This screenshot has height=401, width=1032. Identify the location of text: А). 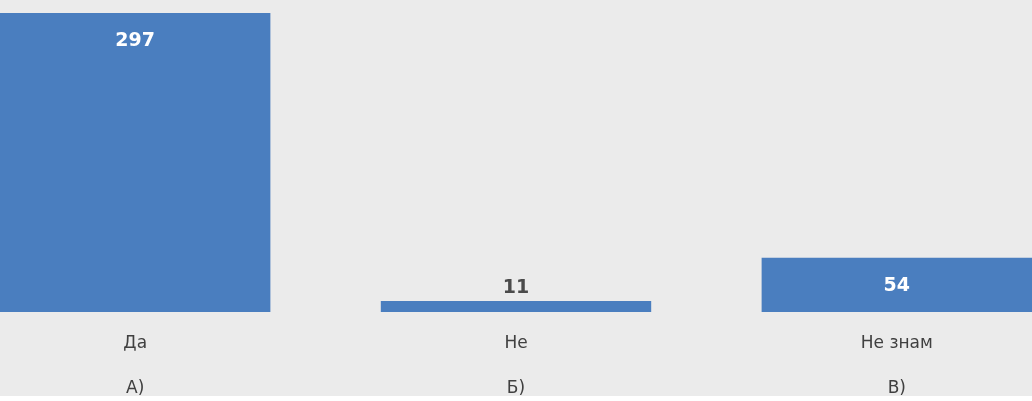
(135, 387).